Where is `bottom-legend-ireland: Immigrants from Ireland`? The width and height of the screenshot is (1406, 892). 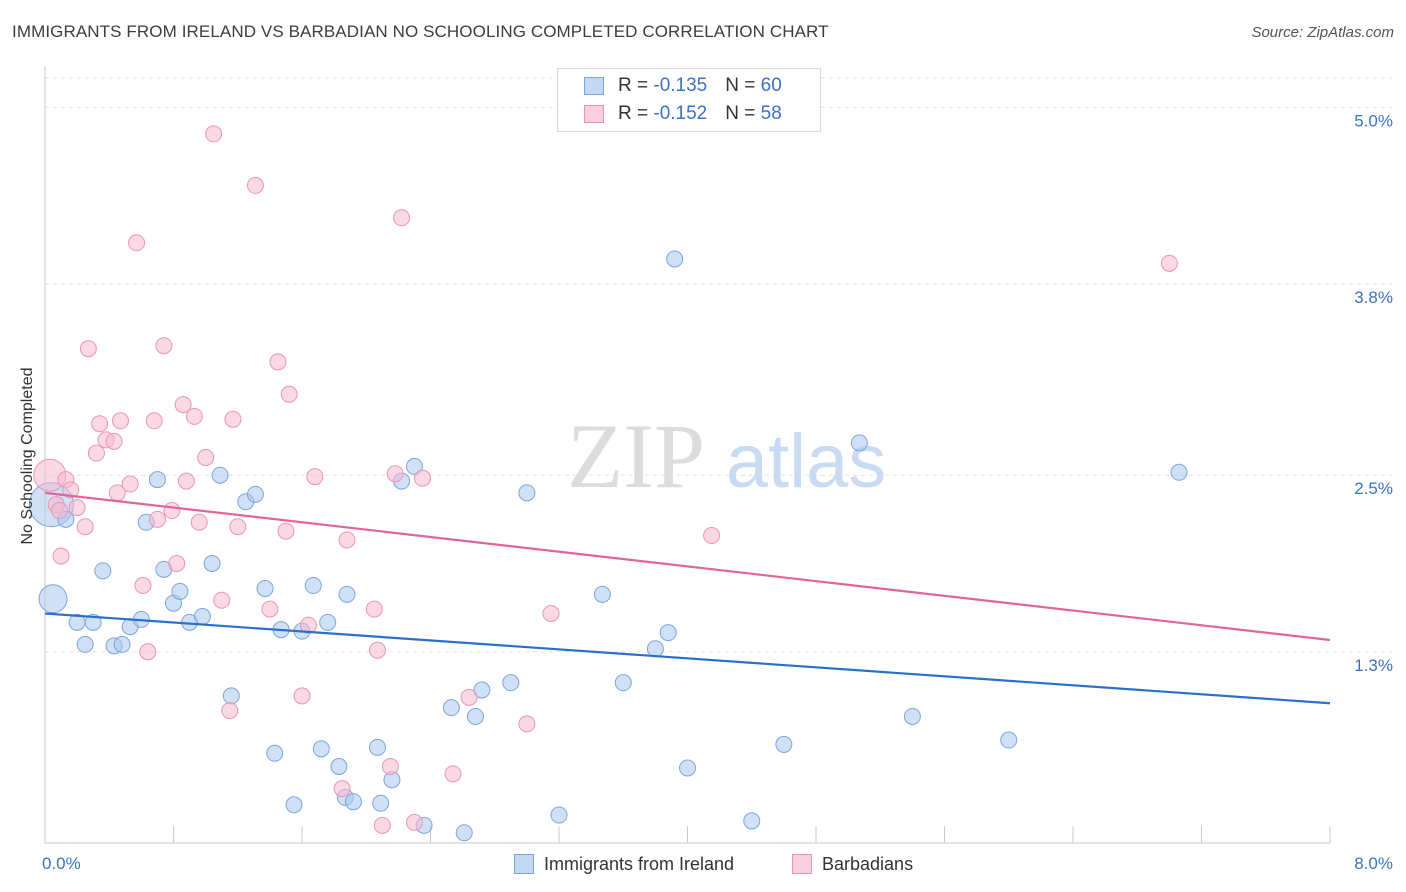 bottom-legend-ireland: Immigrants from Ireland is located at coordinates (624, 864).